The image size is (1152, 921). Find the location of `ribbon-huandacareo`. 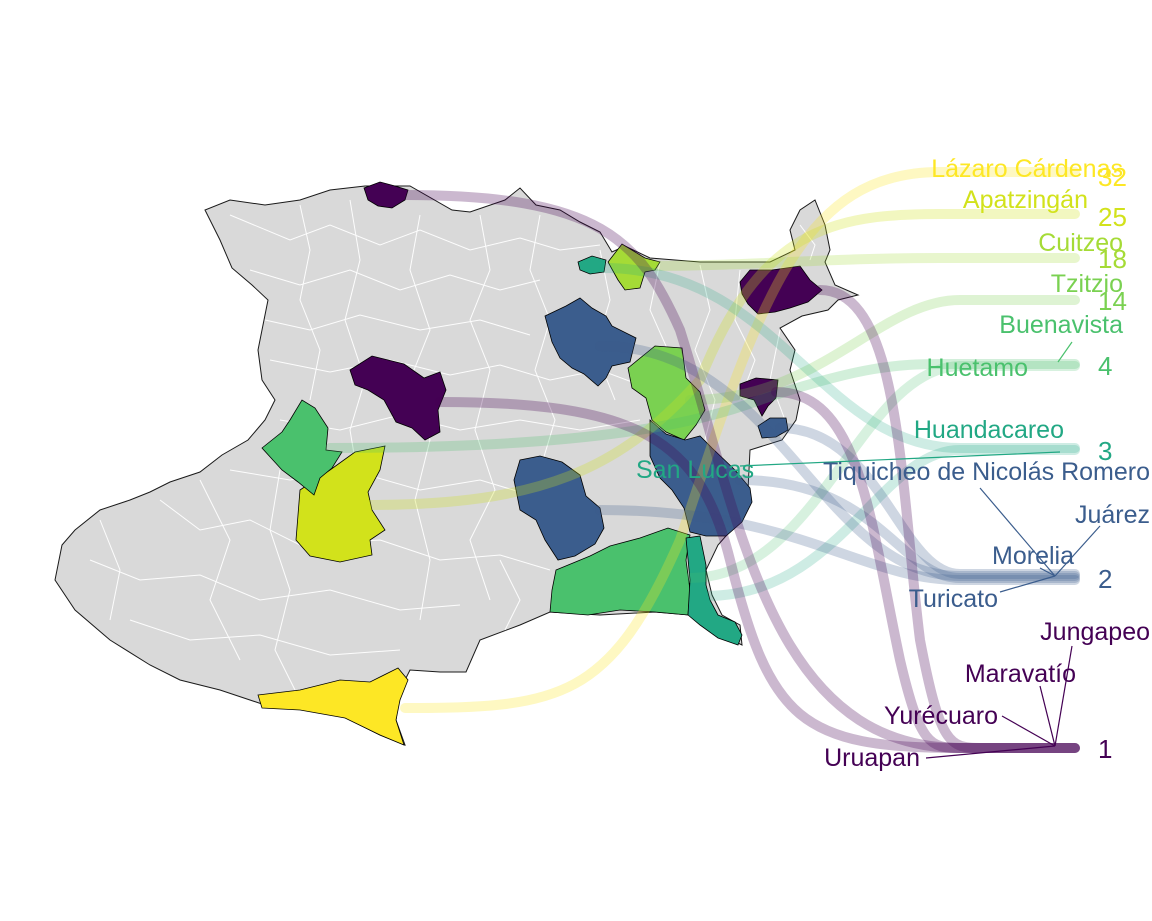

ribbon-huandacareo is located at coordinates (839, 358).